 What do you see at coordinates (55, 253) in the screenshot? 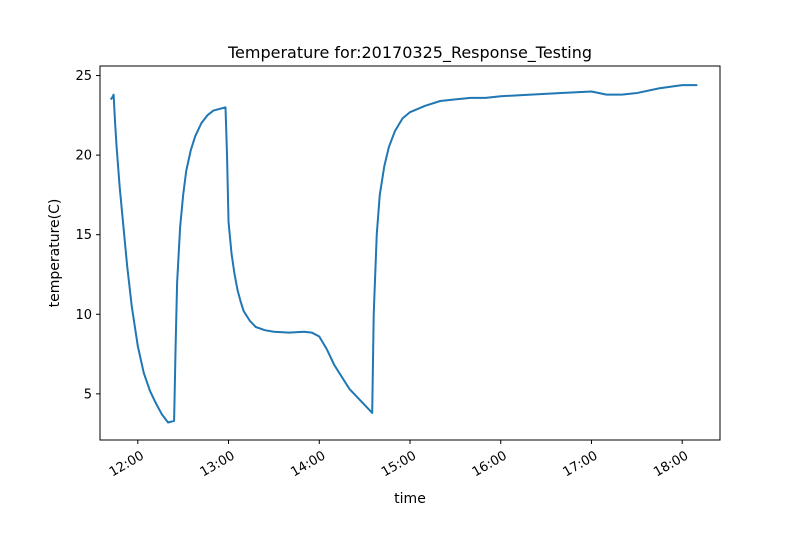
I see `y-axis-label: temperature(C)` at bounding box center [55, 253].